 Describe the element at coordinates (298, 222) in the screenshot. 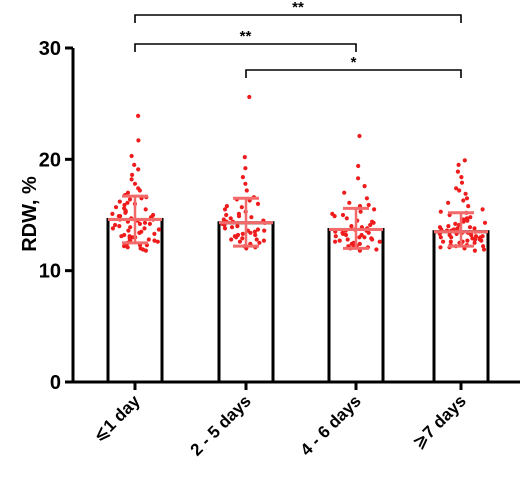

I see `errorbars-layer` at that location.